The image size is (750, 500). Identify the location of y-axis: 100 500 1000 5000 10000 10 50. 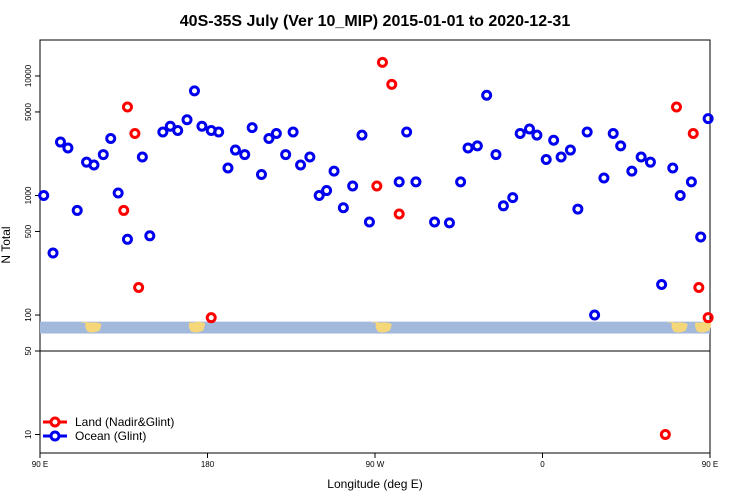
(32, 251).